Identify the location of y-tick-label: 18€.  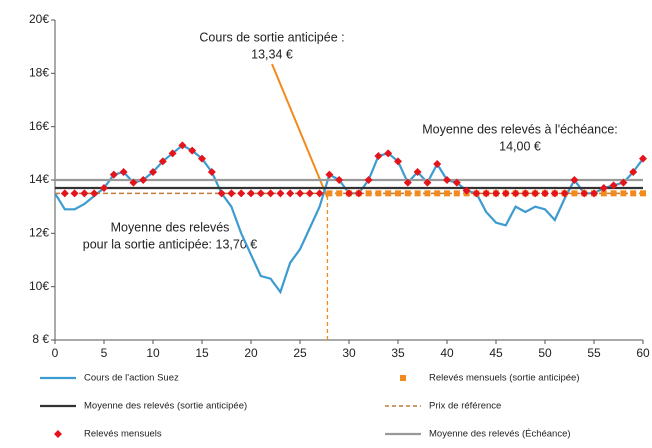
(39, 73).